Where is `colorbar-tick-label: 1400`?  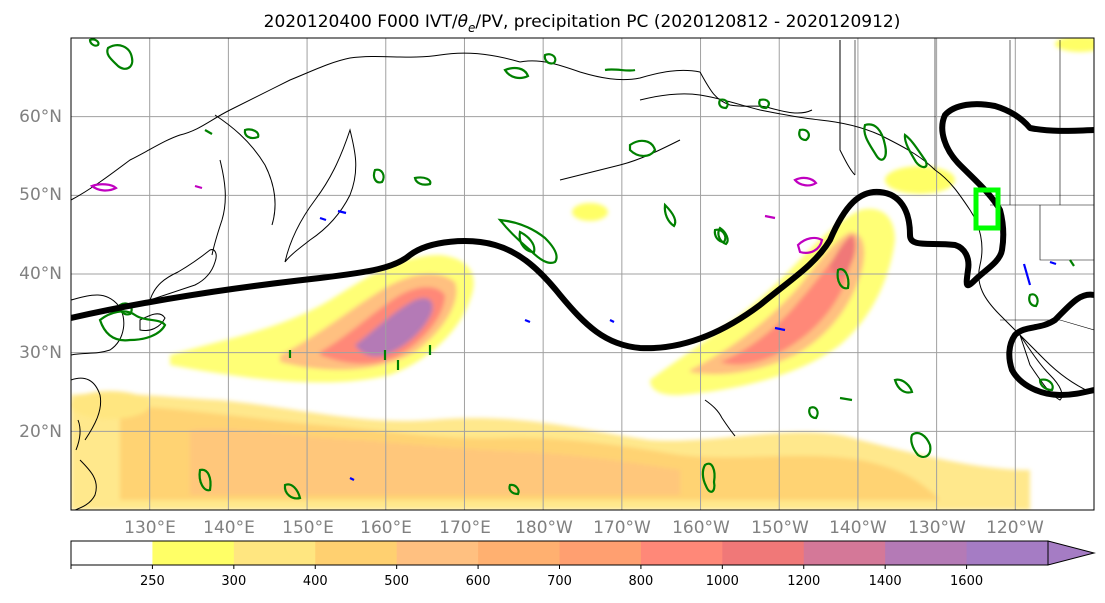 colorbar-tick-label: 1400 is located at coordinates (885, 581).